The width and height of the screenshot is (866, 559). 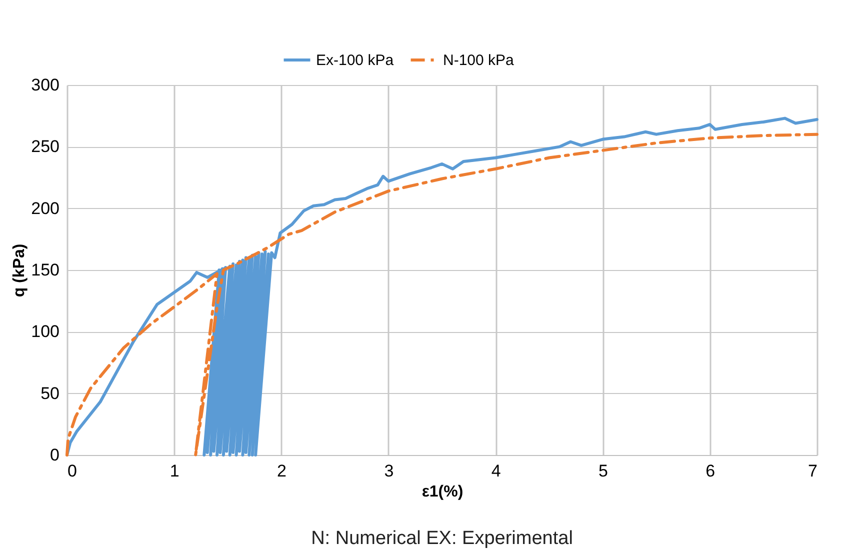 I want to click on x-tick-label: 0, so click(x=72, y=471).